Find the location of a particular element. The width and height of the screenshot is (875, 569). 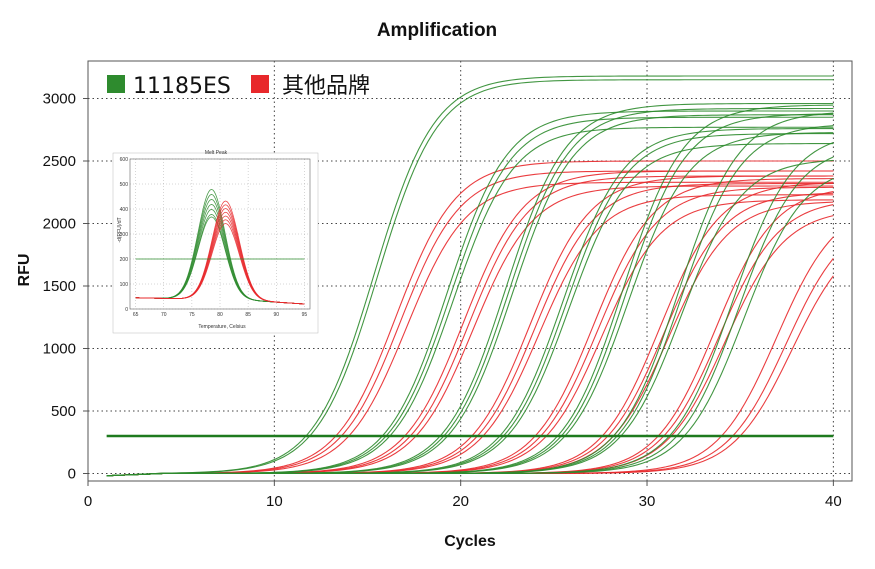

x-tick-label: 20 is located at coordinates (460, 501).